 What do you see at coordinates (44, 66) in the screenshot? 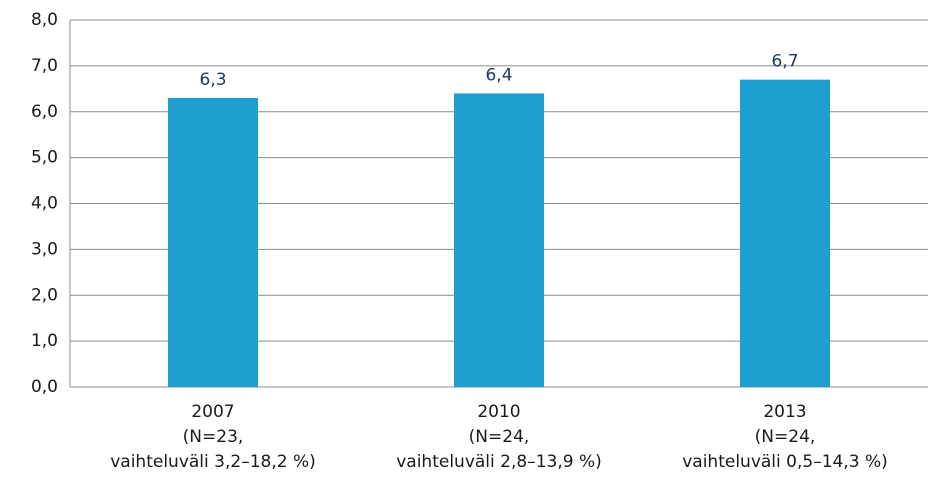
I see `y-tick-label: 7,0` at bounding box center [44, 66].